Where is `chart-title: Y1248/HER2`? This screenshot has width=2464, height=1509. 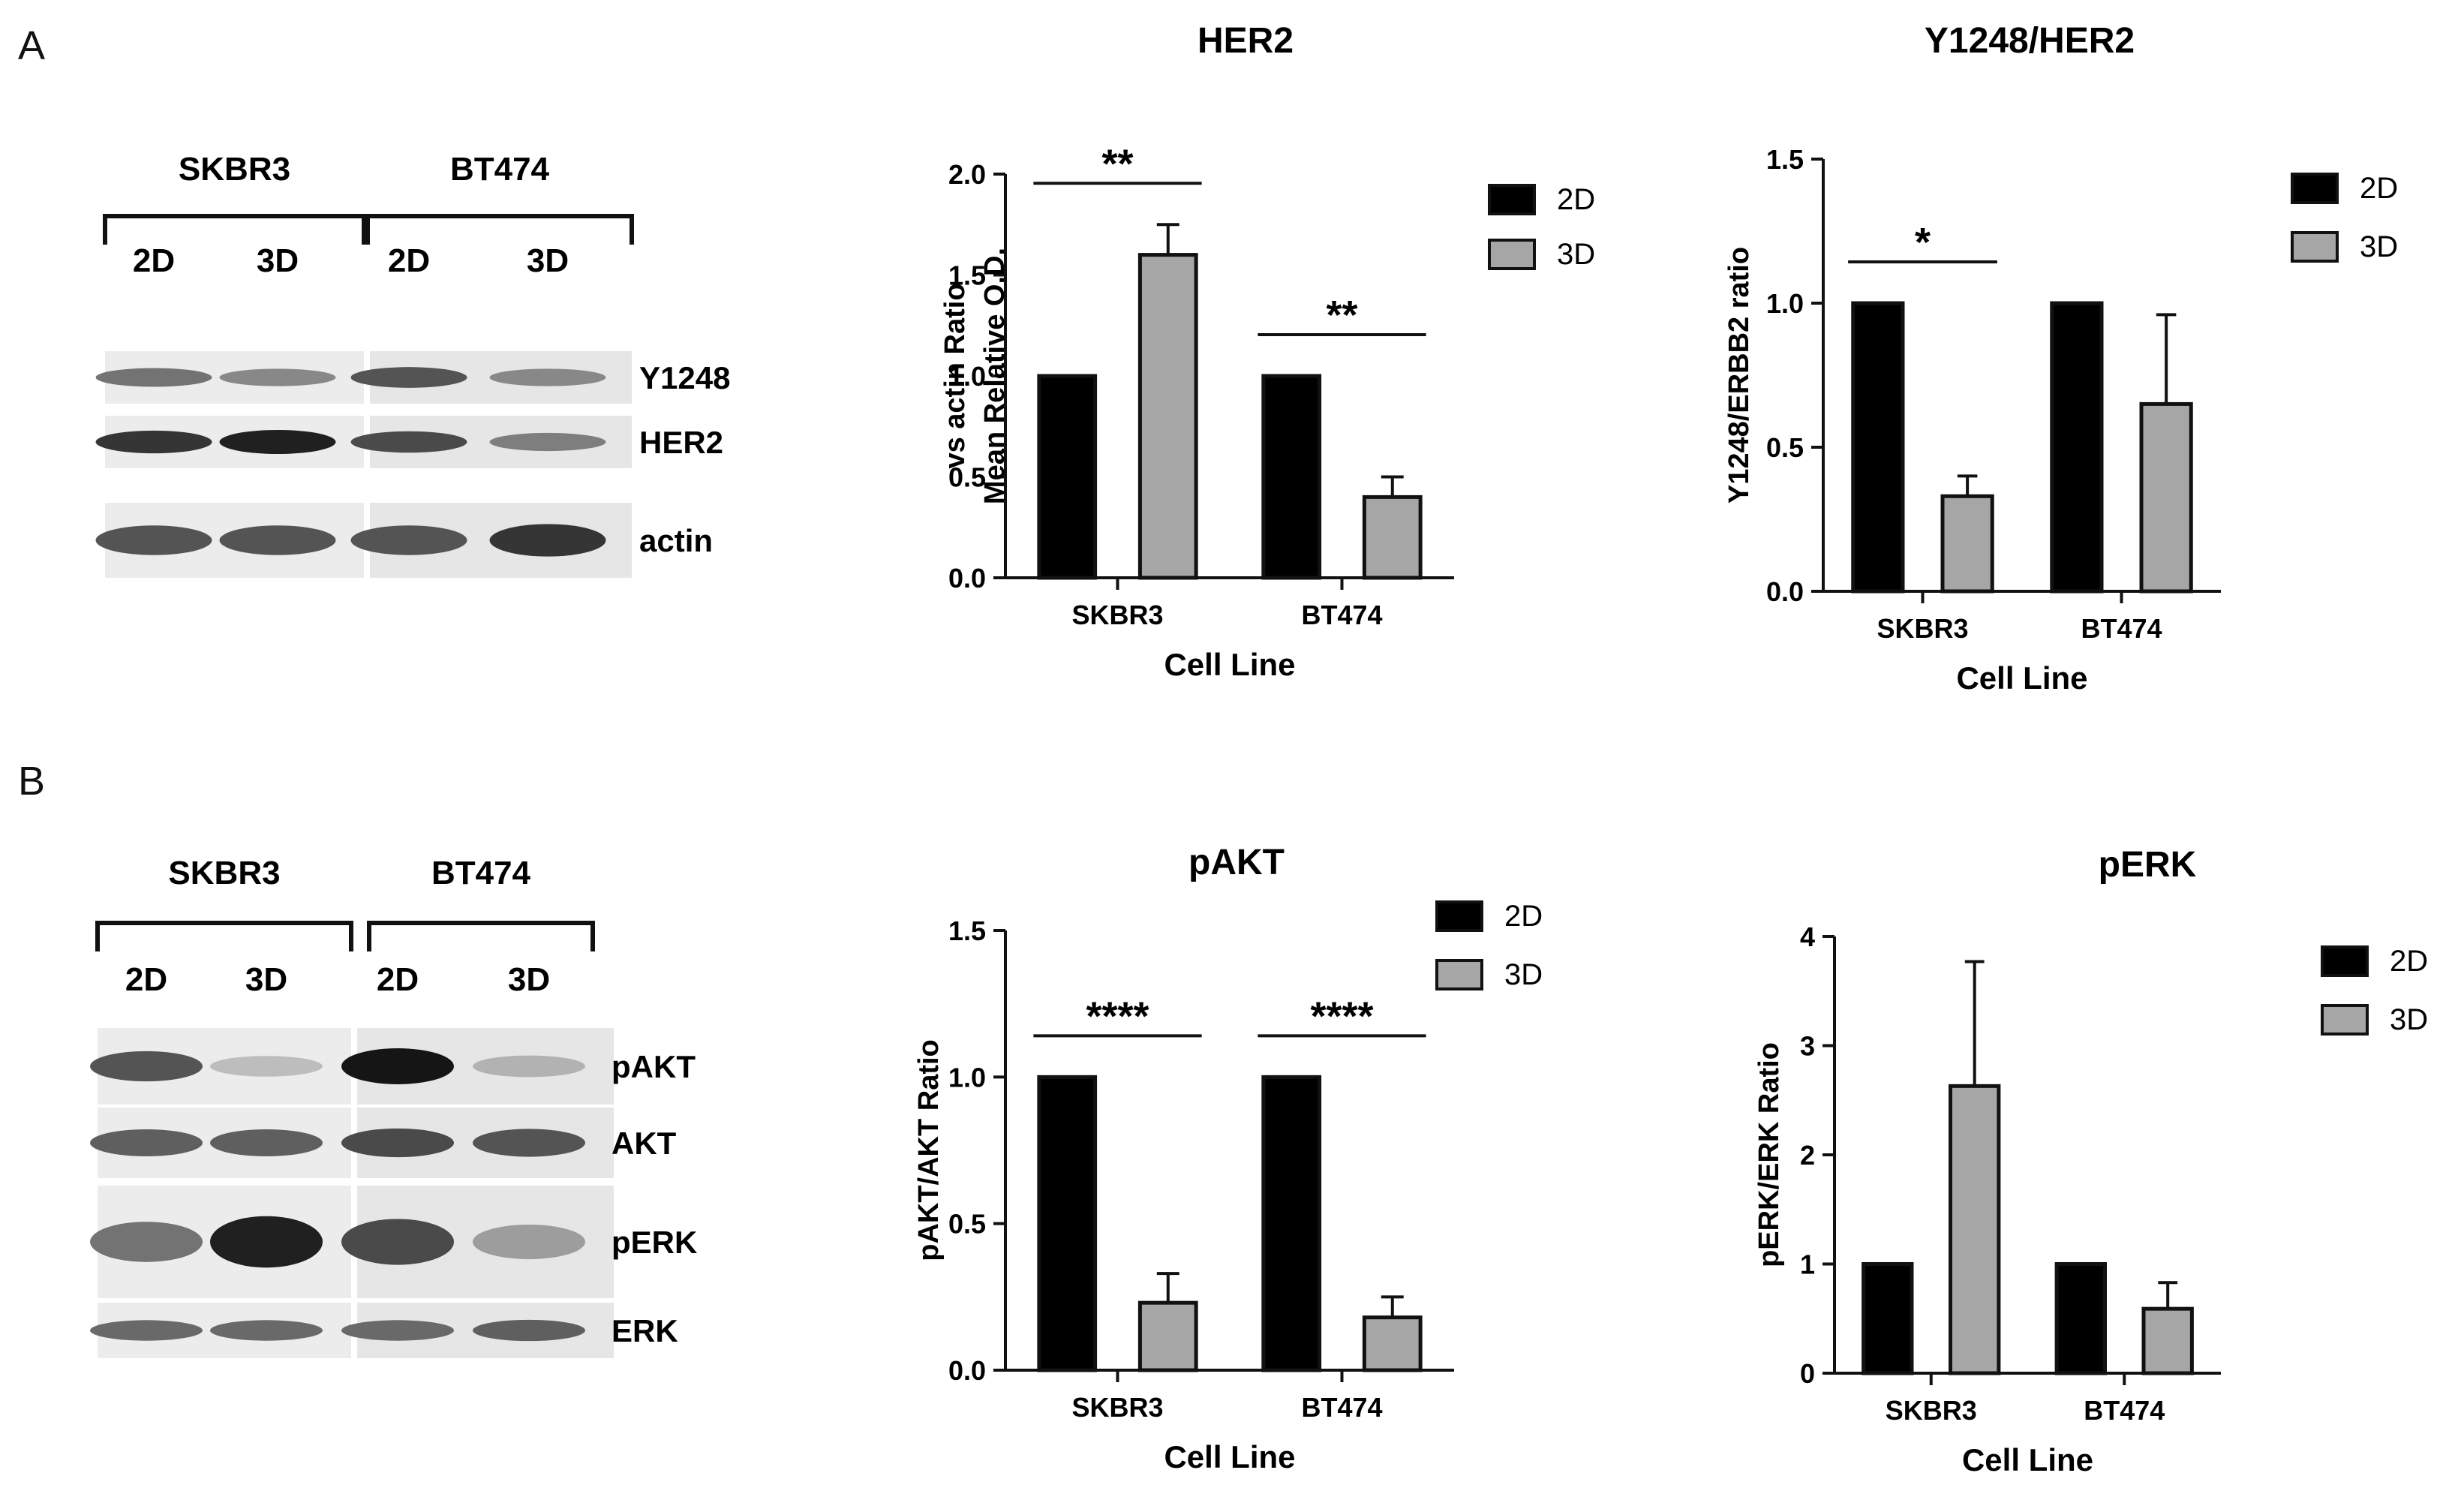 chart-title: Y1248/HER2 is located at coordinates (2030, 41).